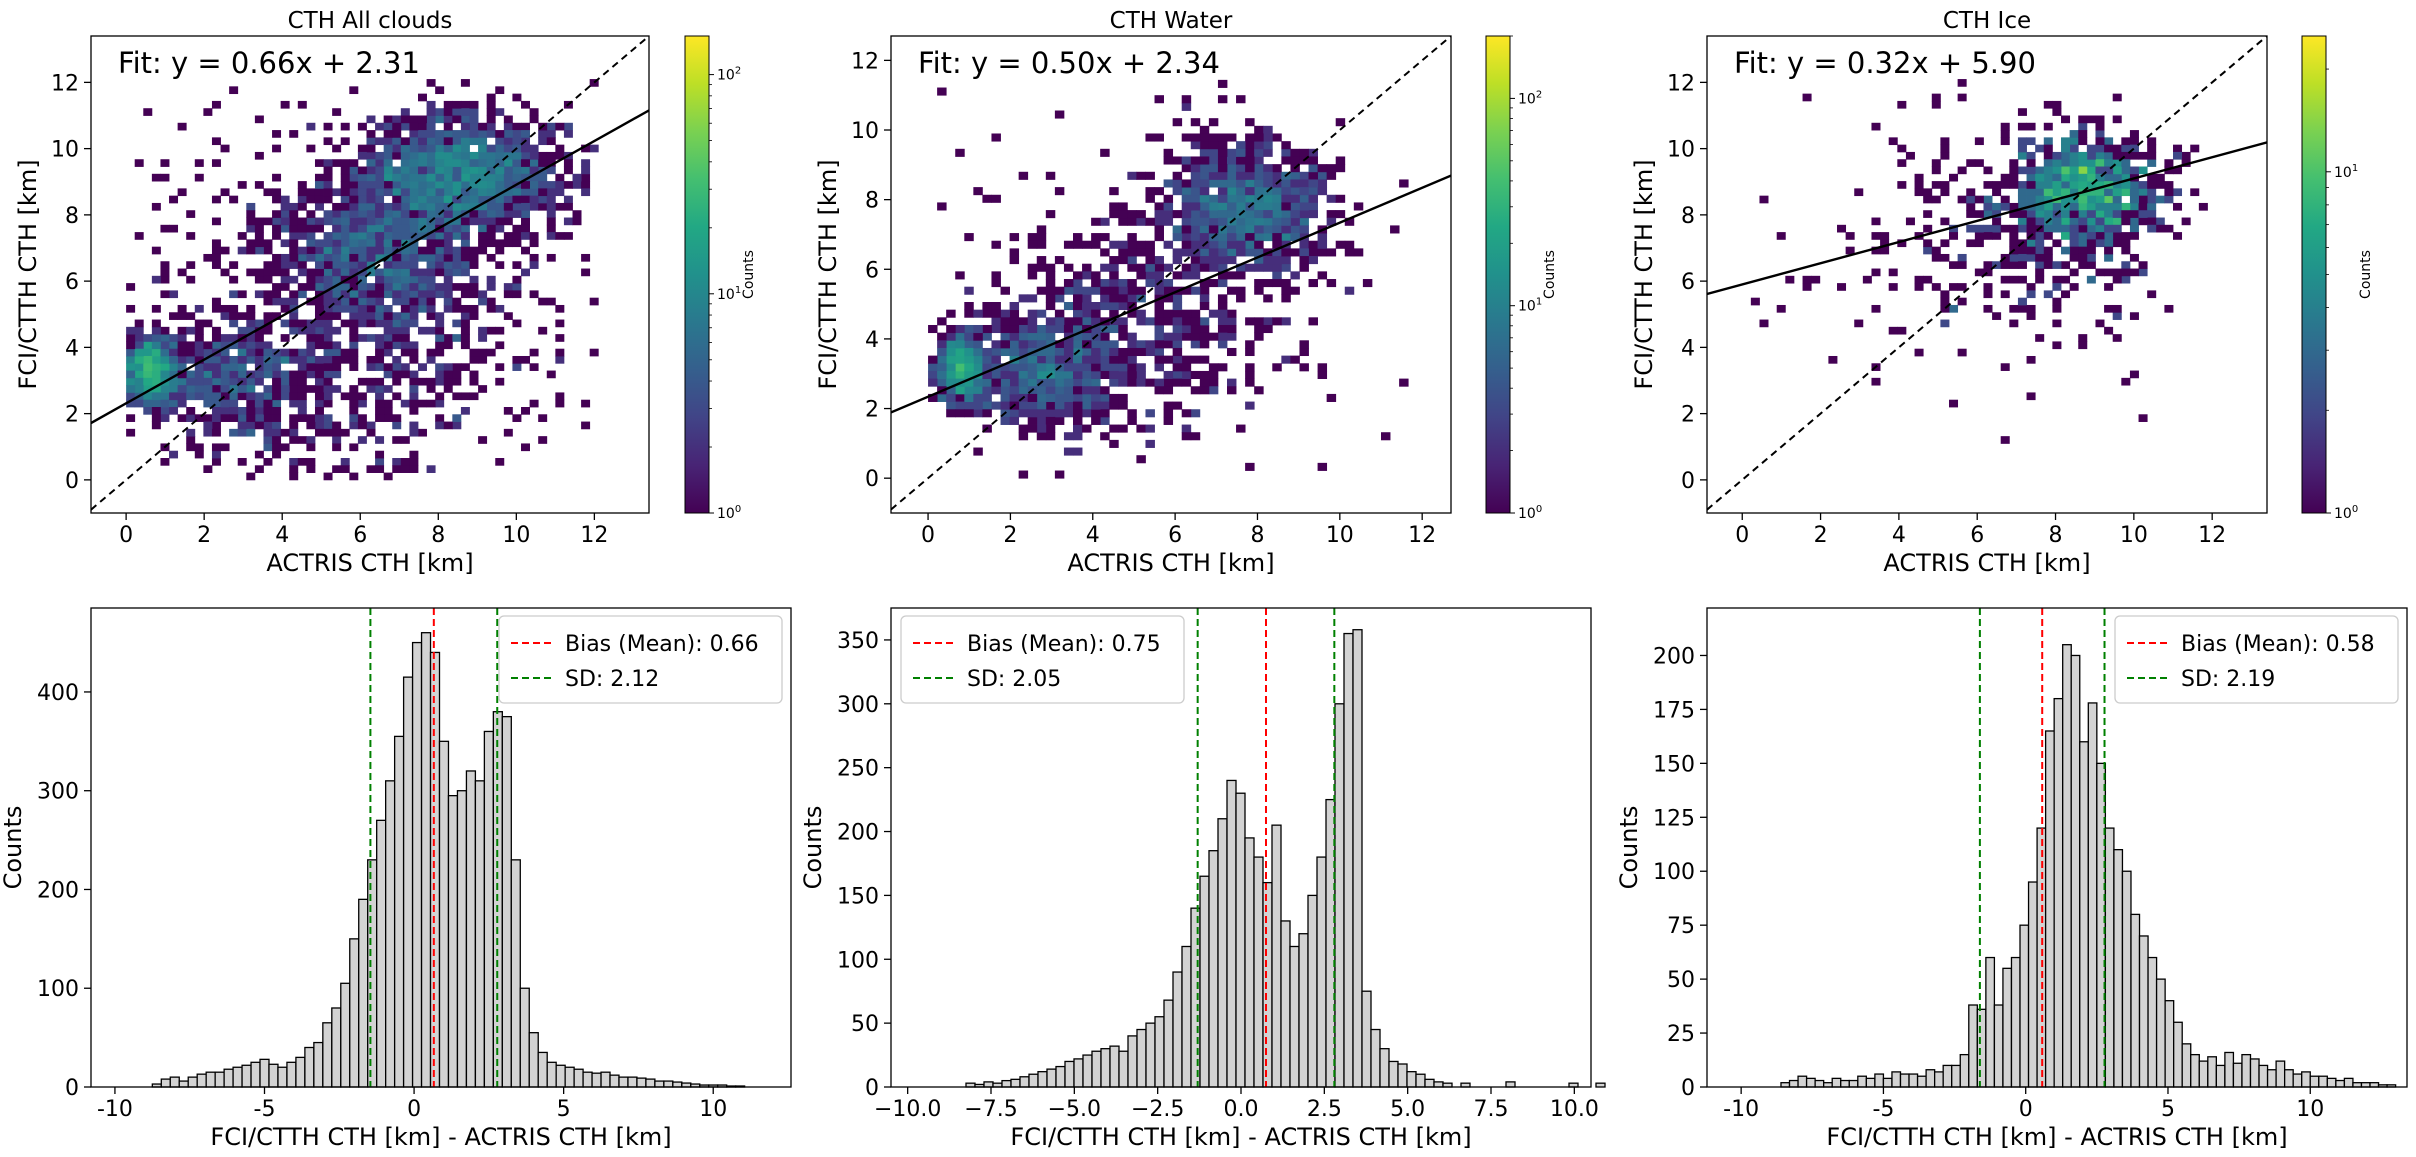 Image resolution: width=2416 pixels, height=1157 pixels. I want to click on x-tick-label: -10, so click(1741, 1109).